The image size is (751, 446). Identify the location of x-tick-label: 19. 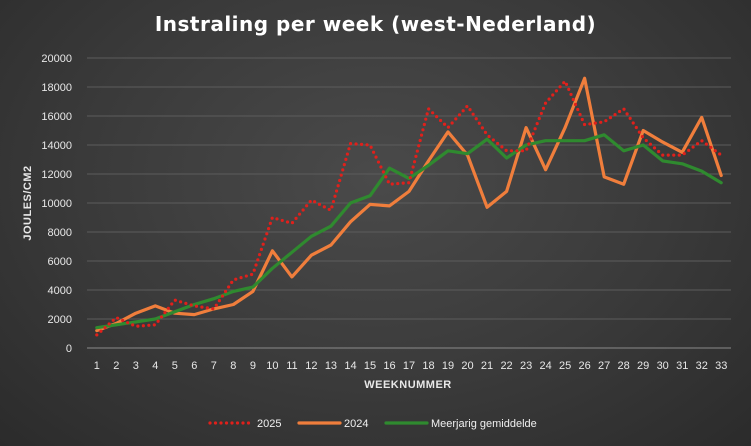
(448, 366).